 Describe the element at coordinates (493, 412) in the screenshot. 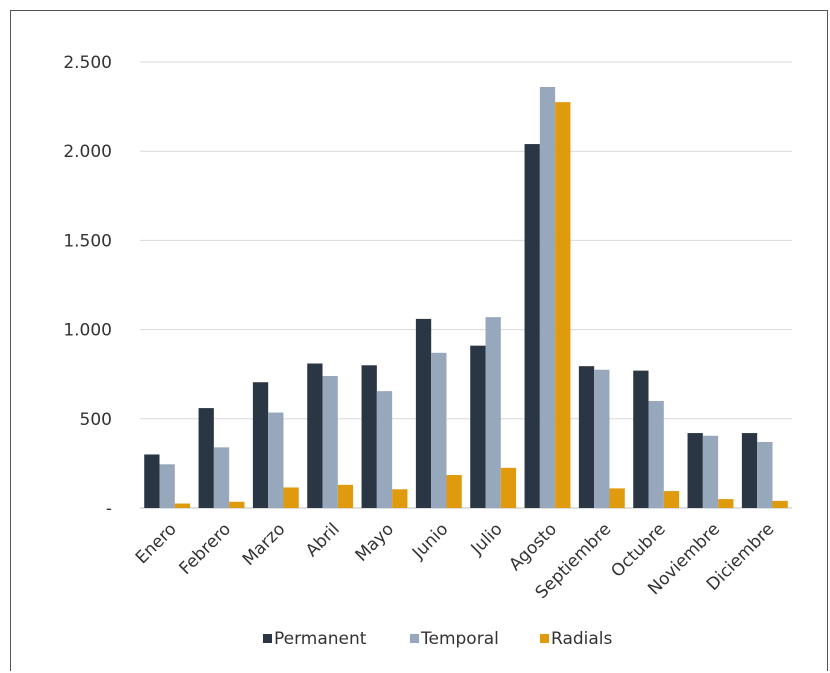

I see `bar-temporal-julio` at that location.